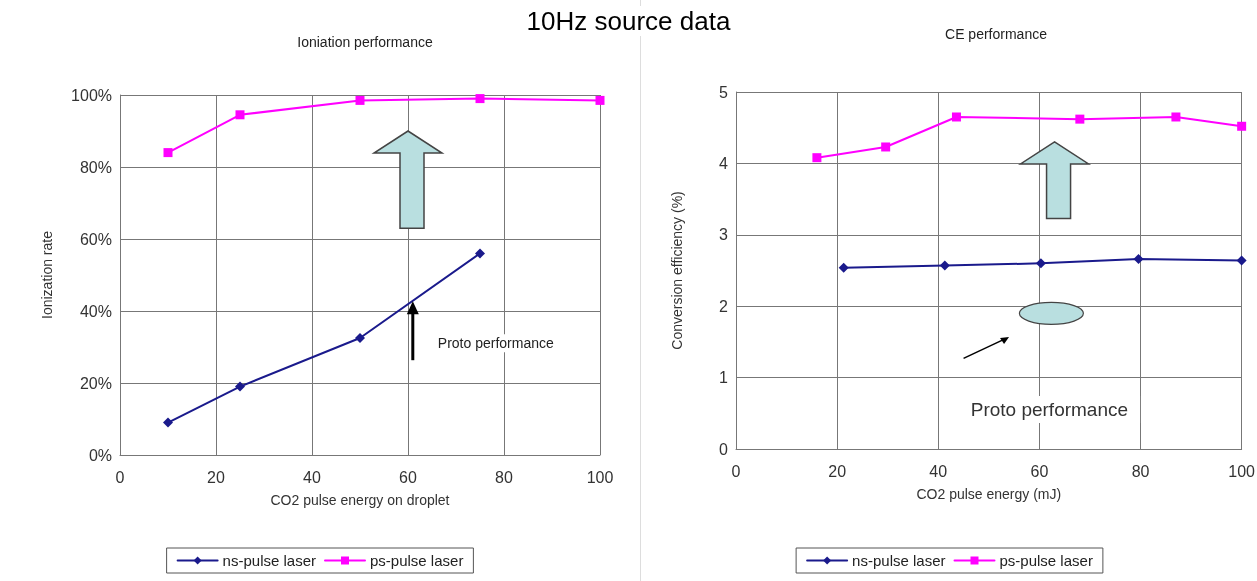  I want to click on y-tick-label: 100%, so click(91, 95).